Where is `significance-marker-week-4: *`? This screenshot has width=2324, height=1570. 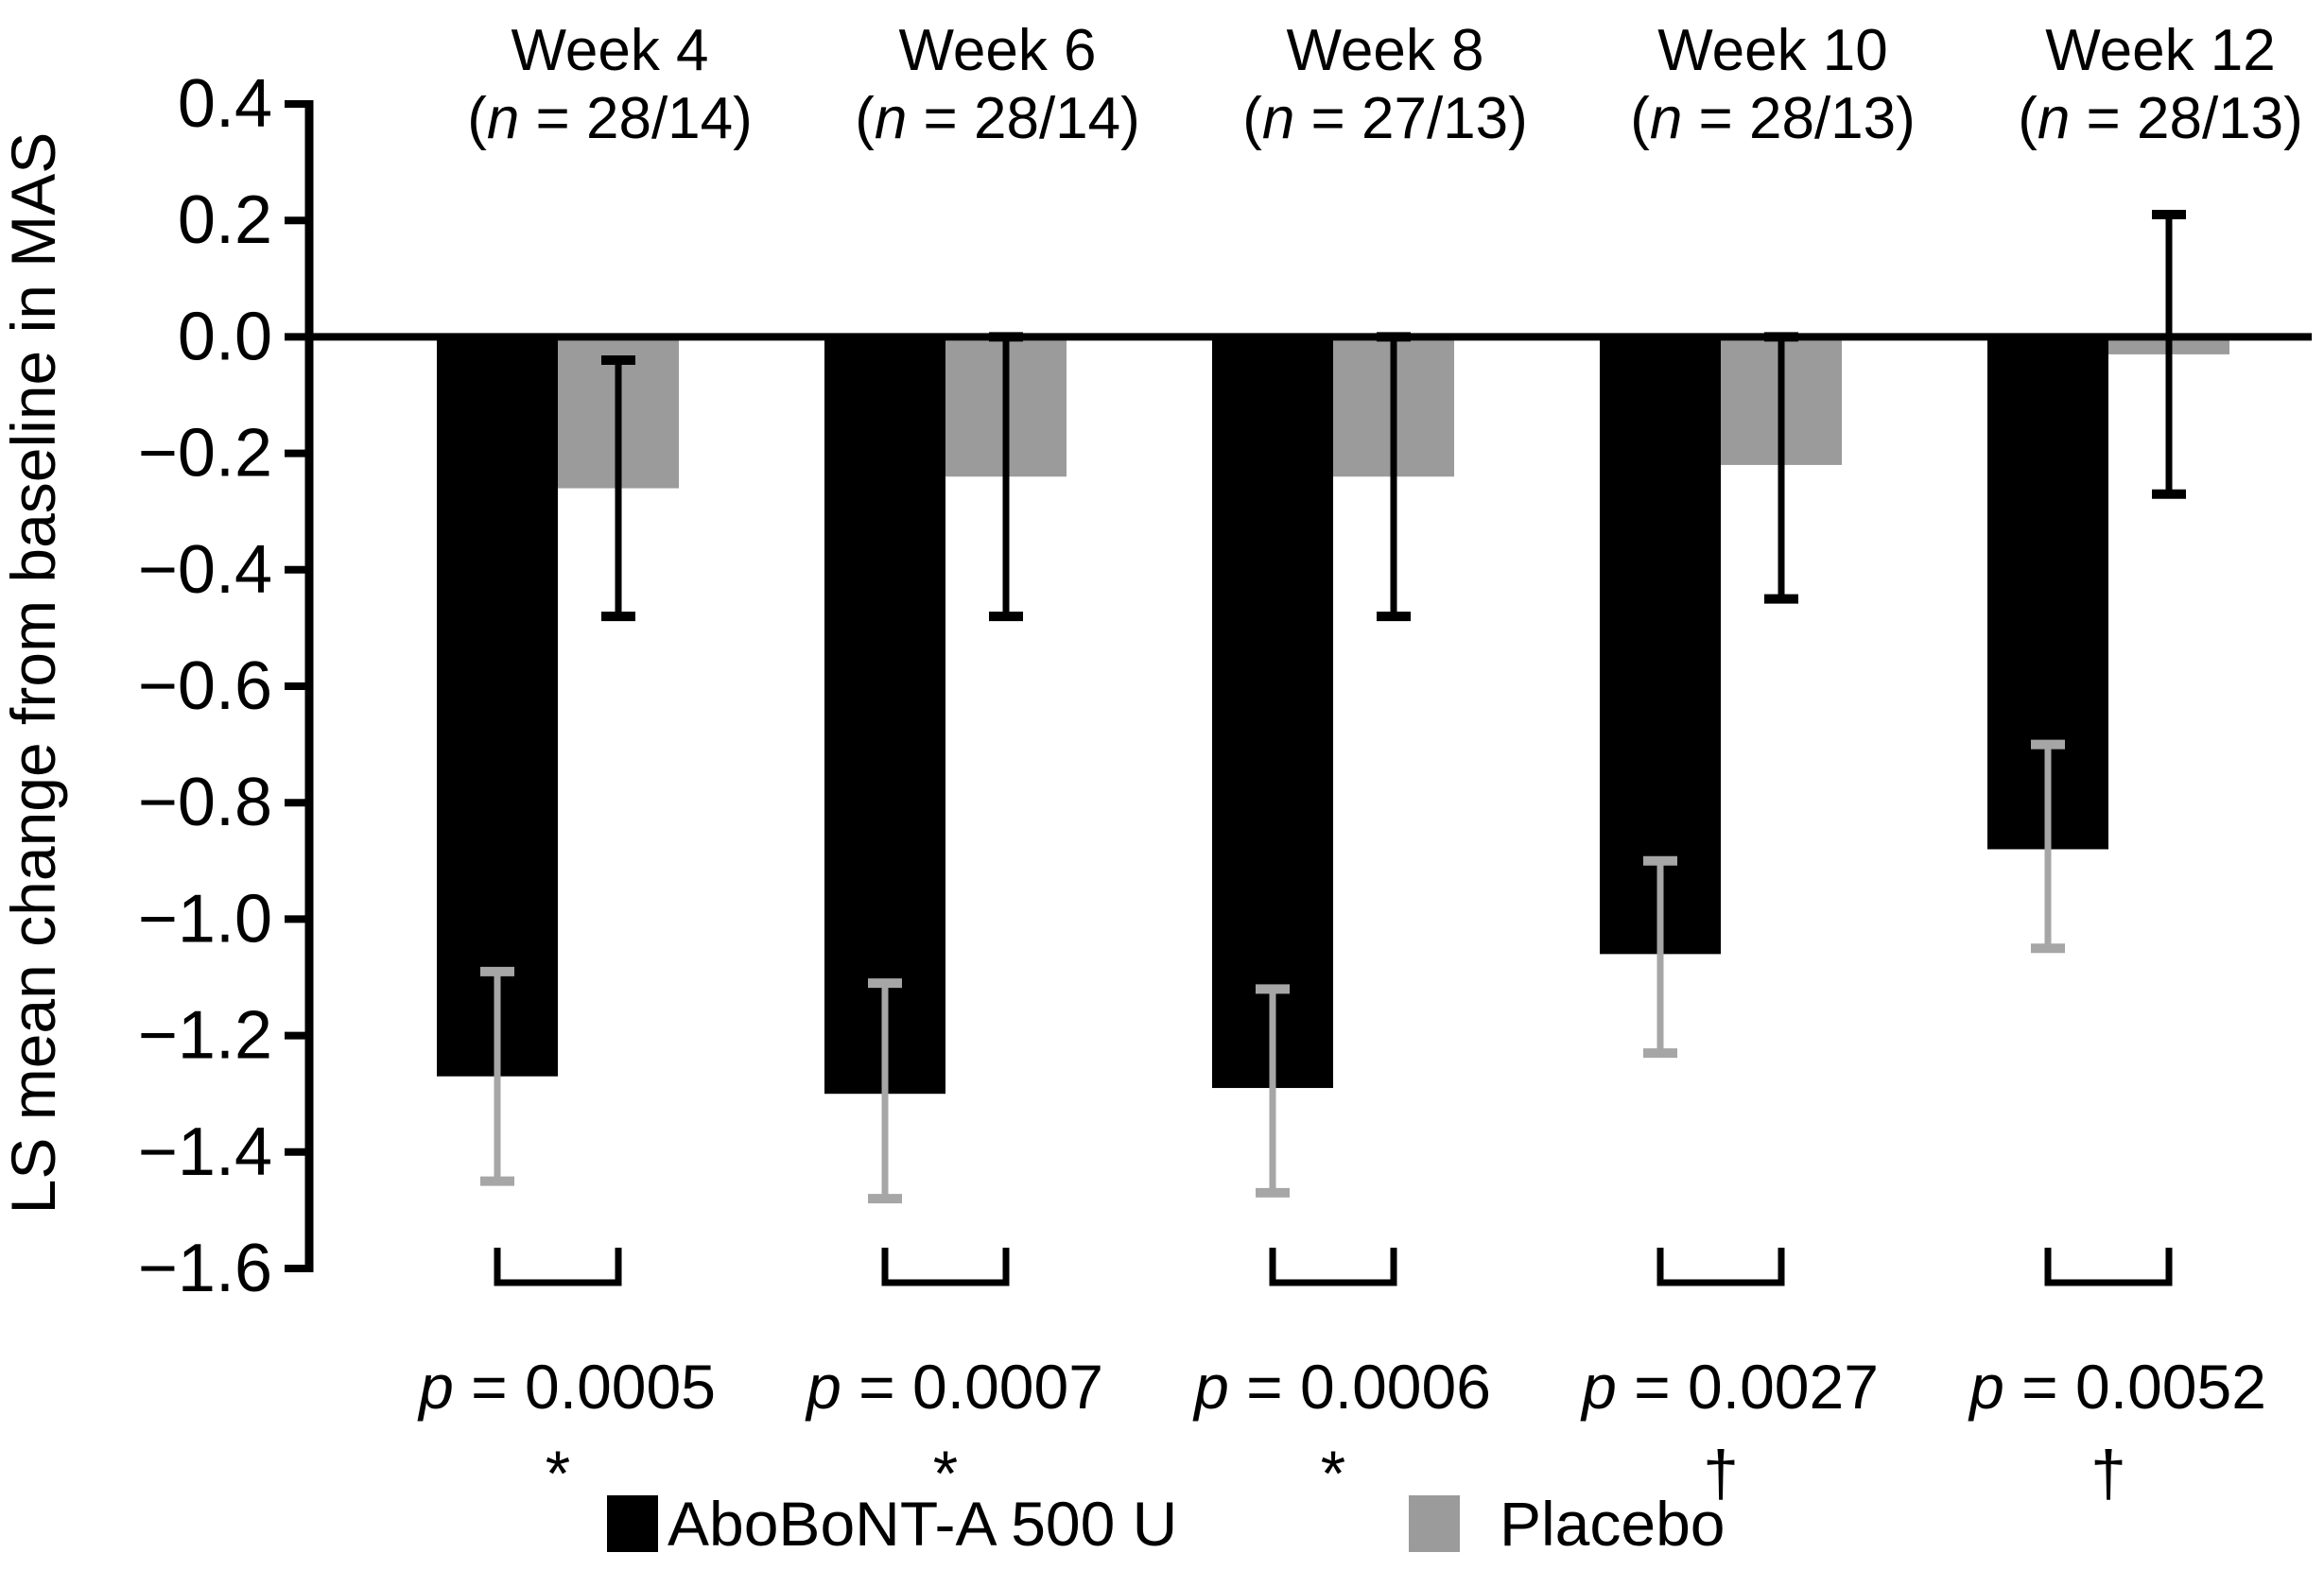 significance-marker-week-4: * is located at coordinates (558, 1474).